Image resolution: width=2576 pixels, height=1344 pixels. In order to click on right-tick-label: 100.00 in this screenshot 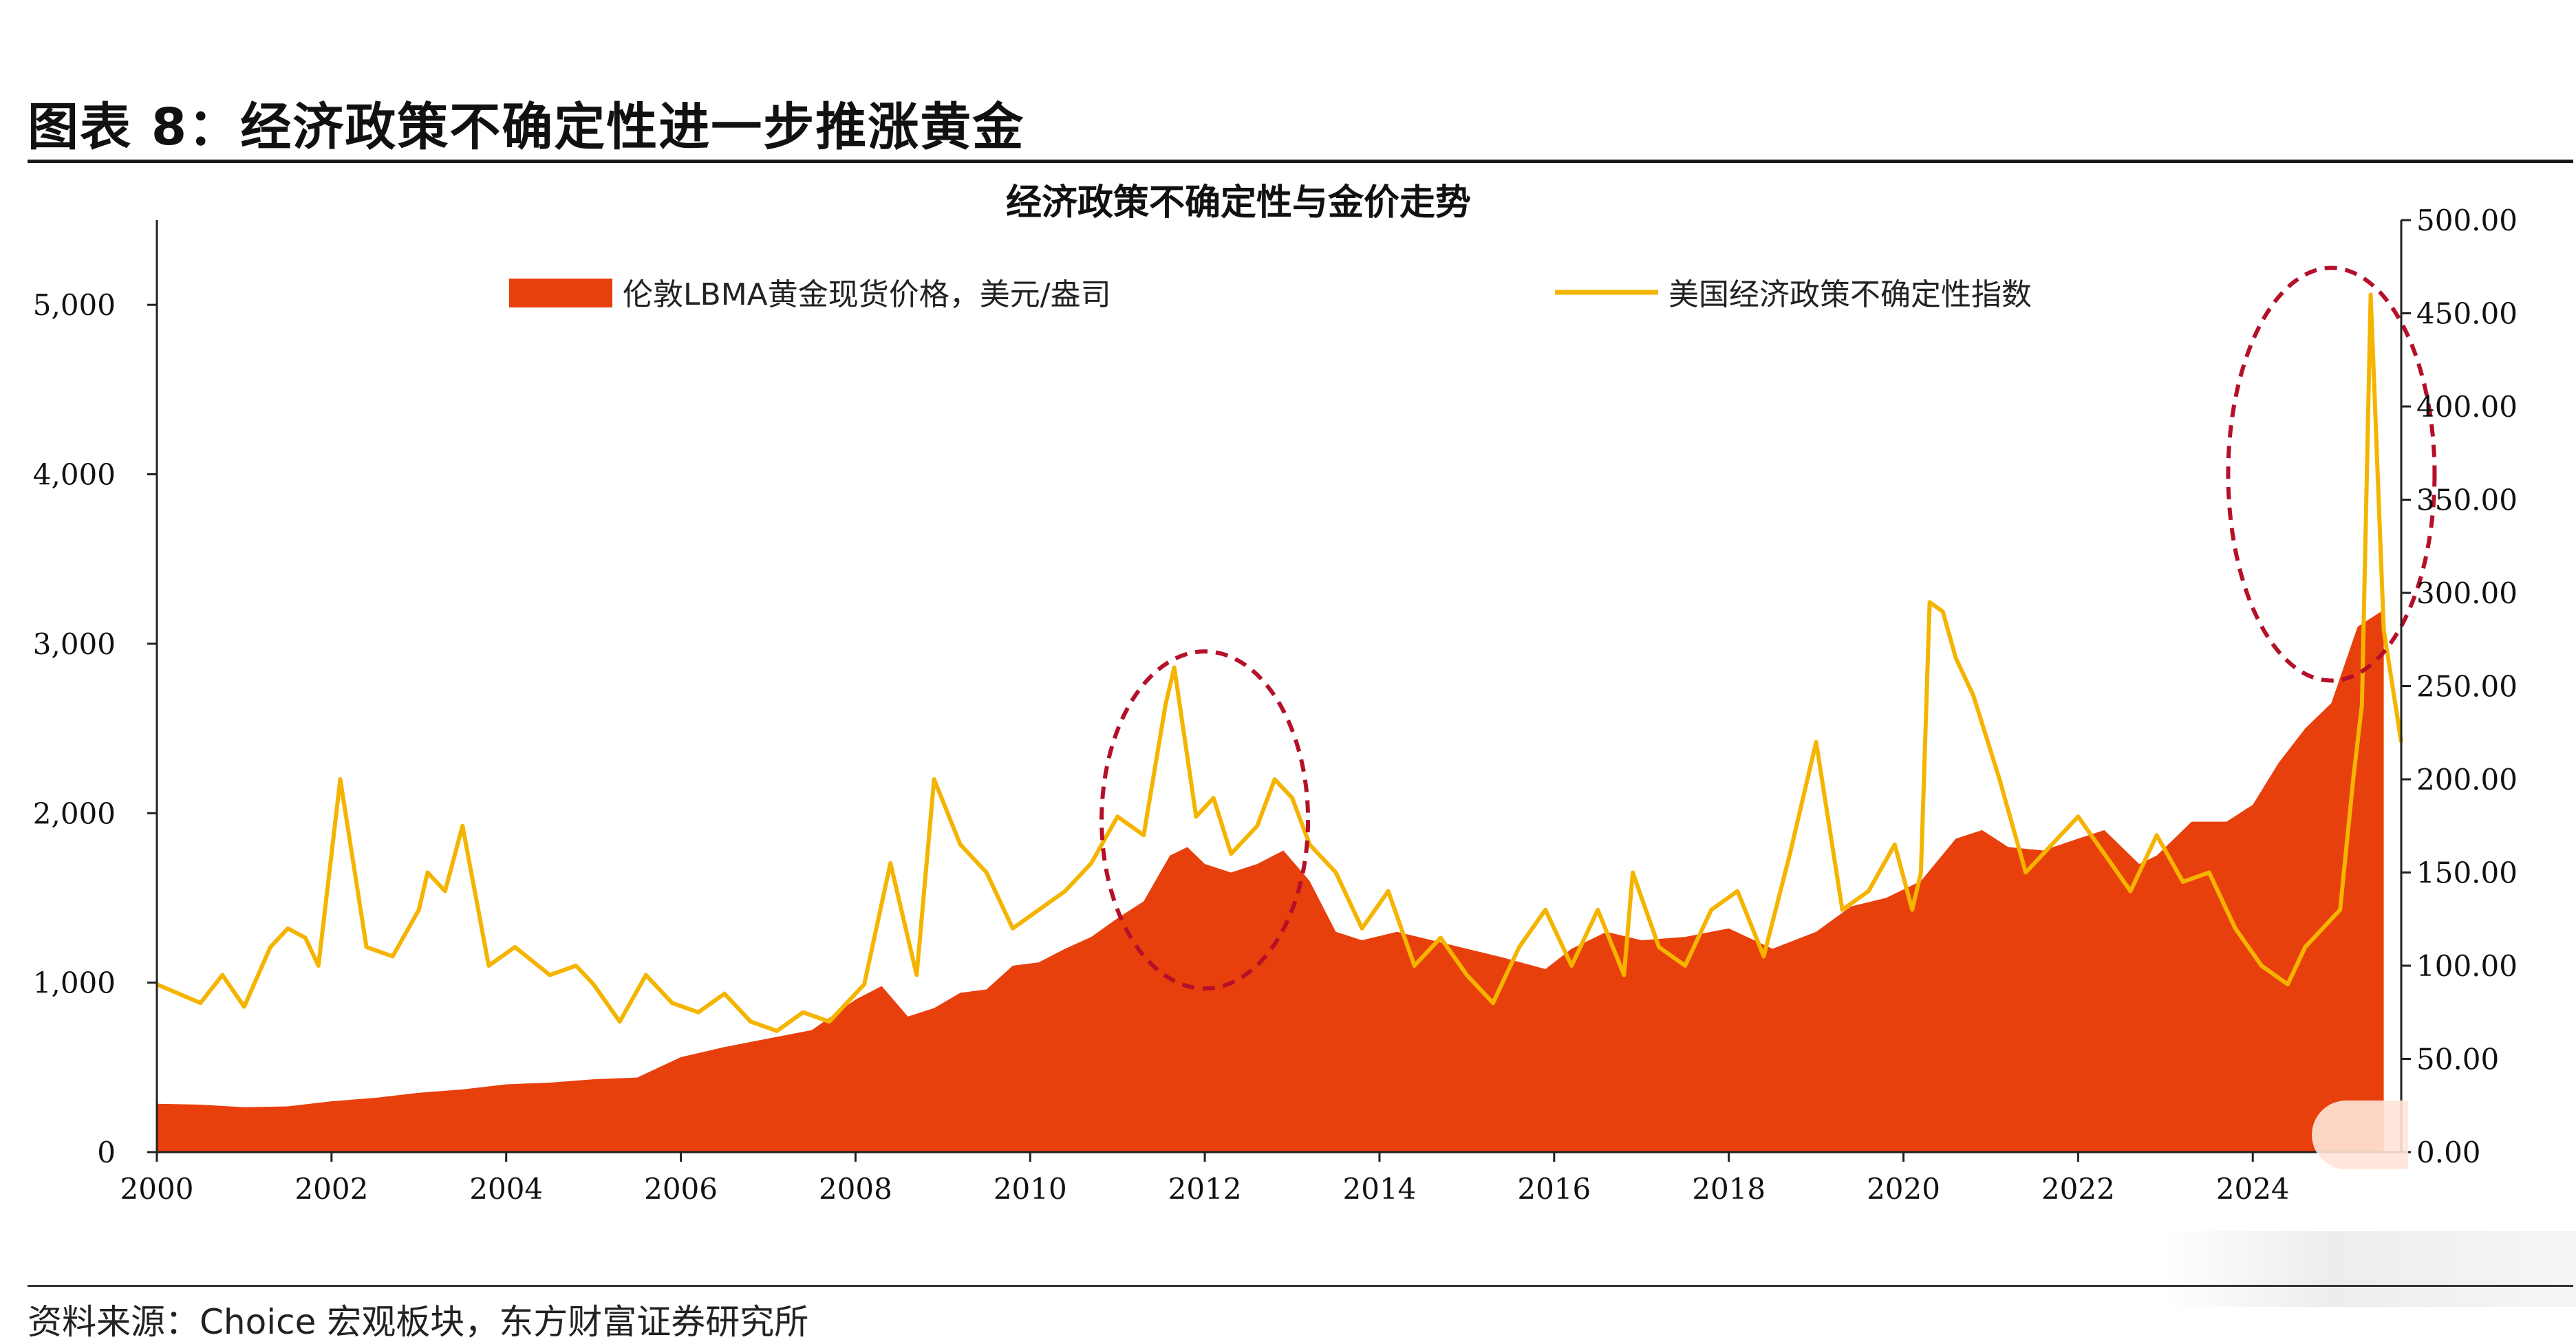, I will do `click(2467, 966)`.